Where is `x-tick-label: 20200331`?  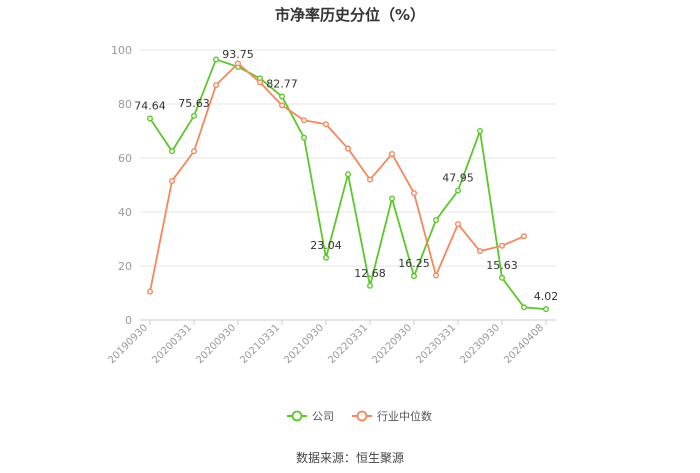 x-tick-label: 20200331 is located at coordinates (172, 344).